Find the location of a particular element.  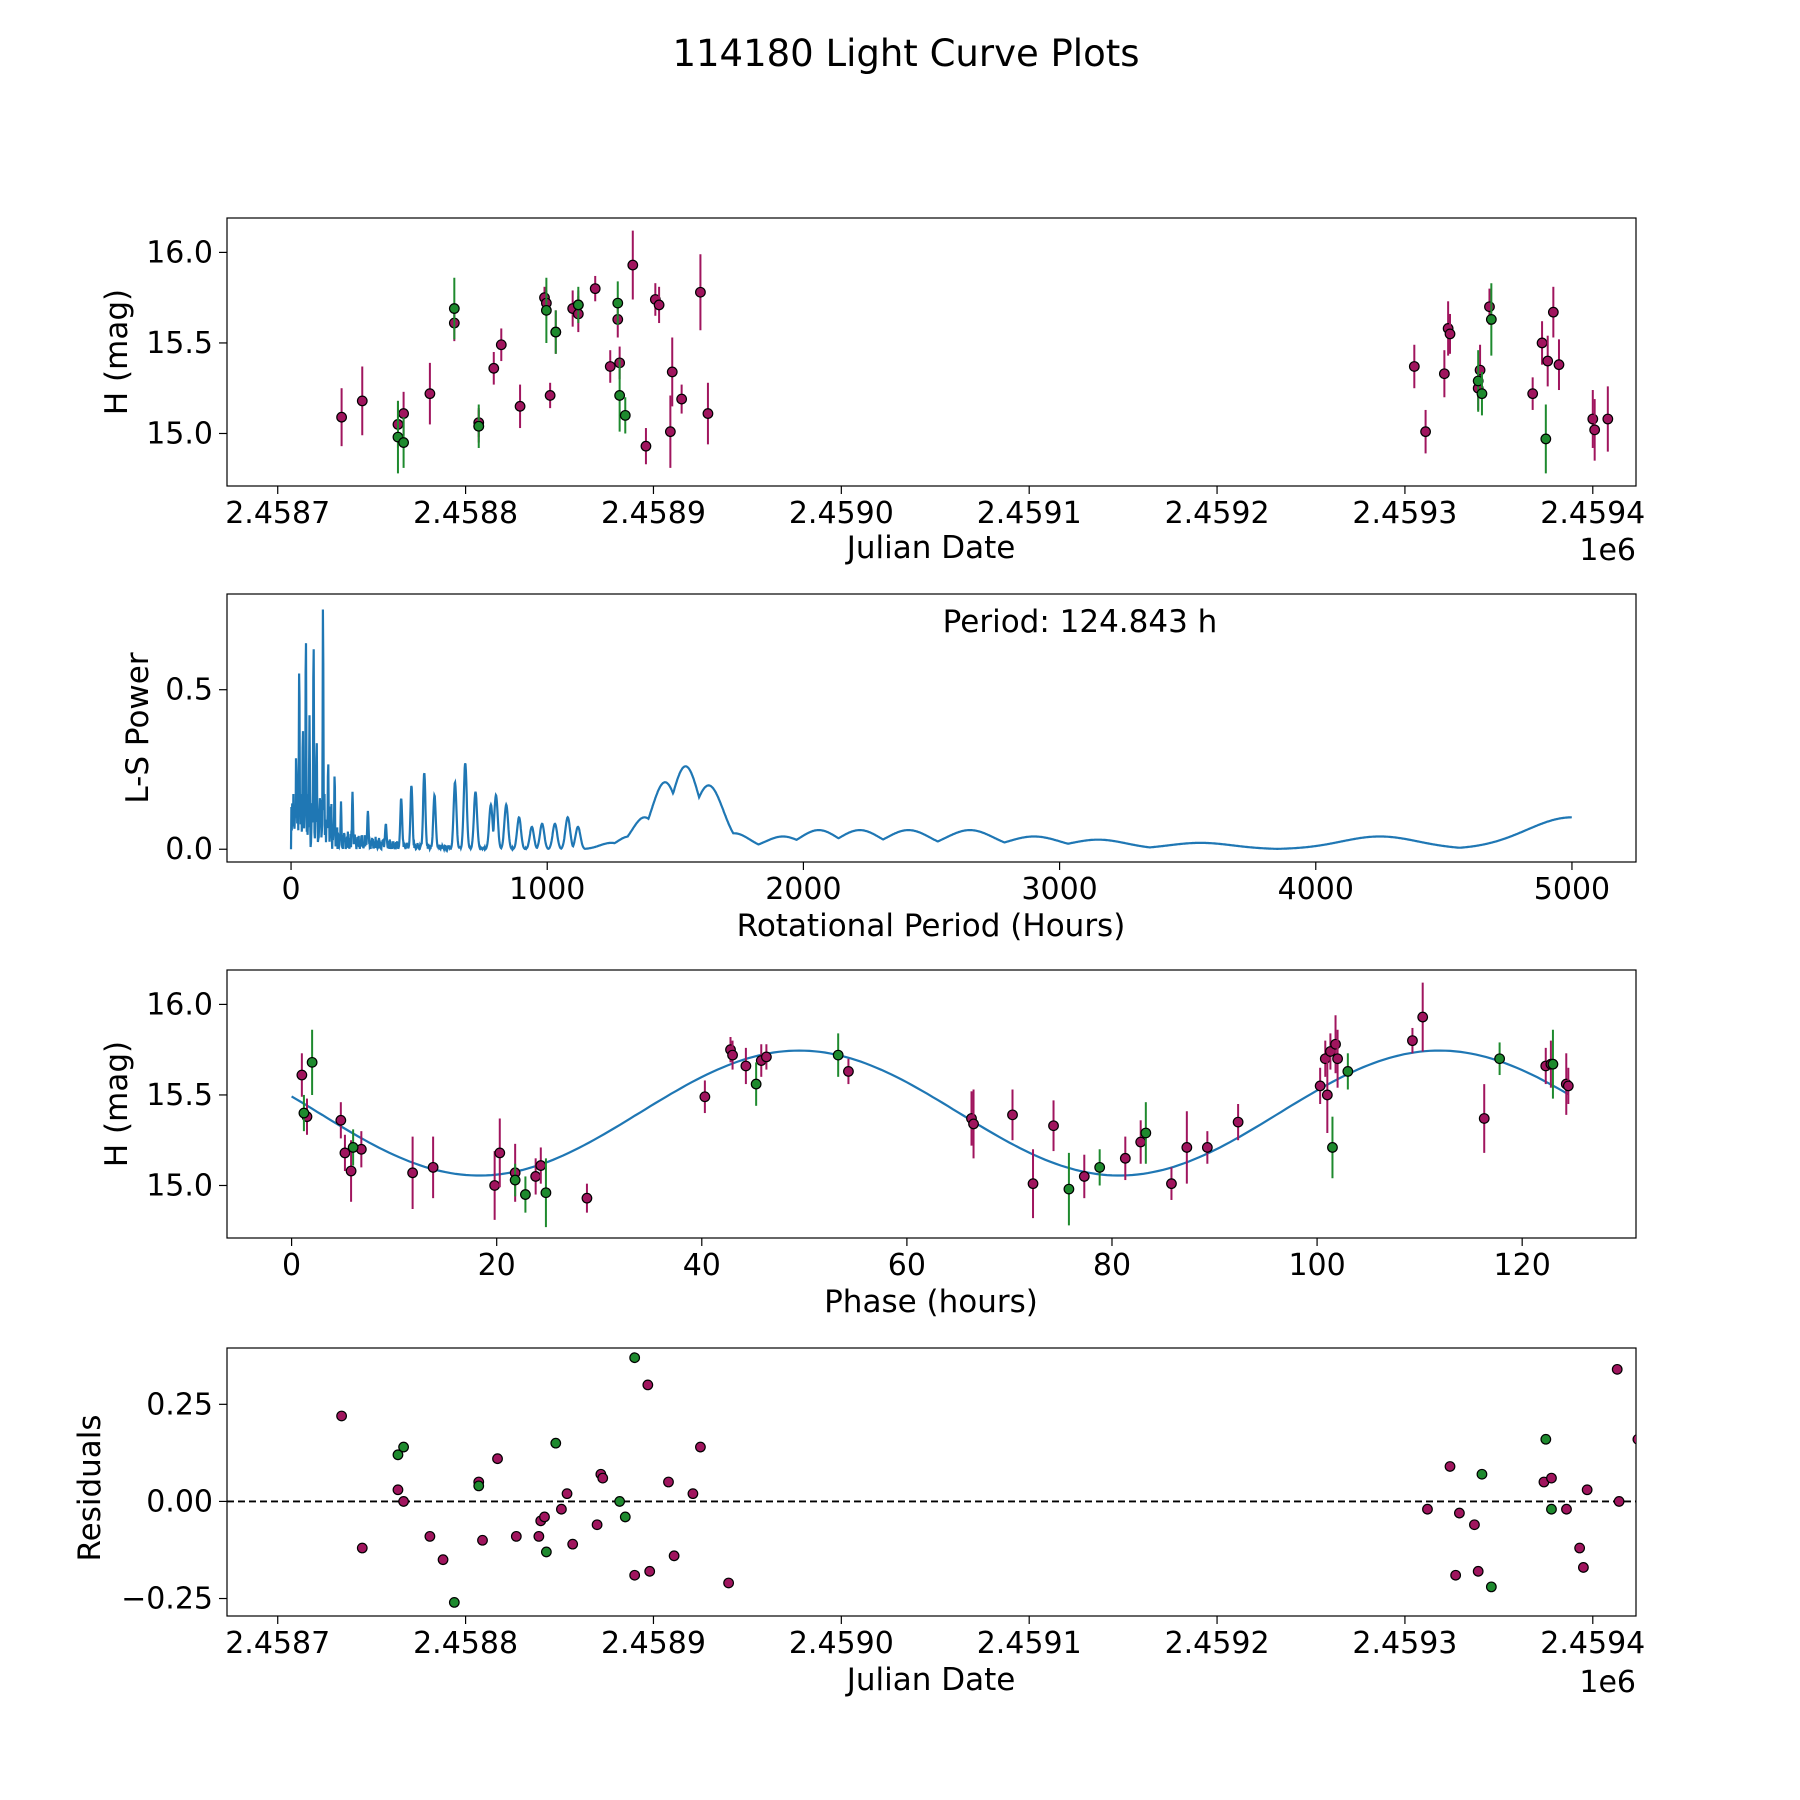

periodogram-xlabel: Rotational Period (Hours) is located at coordinates (931, 926).